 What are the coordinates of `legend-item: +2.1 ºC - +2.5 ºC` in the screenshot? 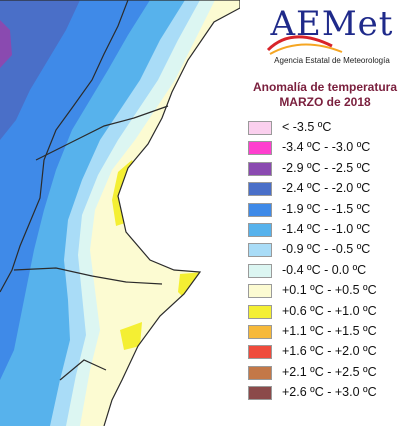 It's located at (328, 373).